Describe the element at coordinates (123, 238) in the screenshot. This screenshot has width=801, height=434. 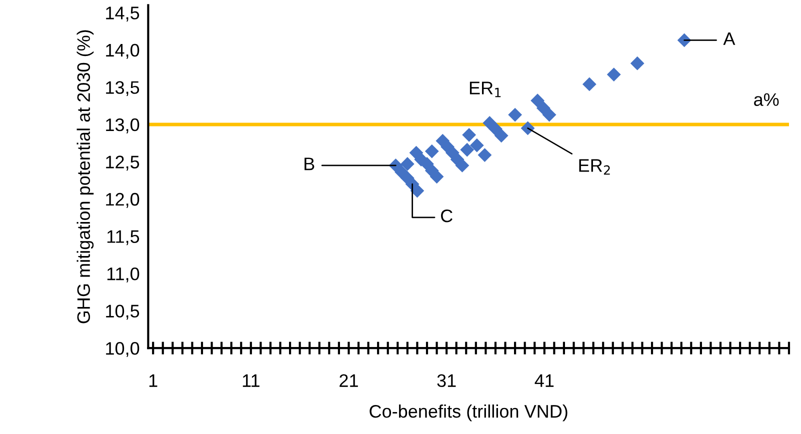
I see `y-tick-label: 11,5` at that location.